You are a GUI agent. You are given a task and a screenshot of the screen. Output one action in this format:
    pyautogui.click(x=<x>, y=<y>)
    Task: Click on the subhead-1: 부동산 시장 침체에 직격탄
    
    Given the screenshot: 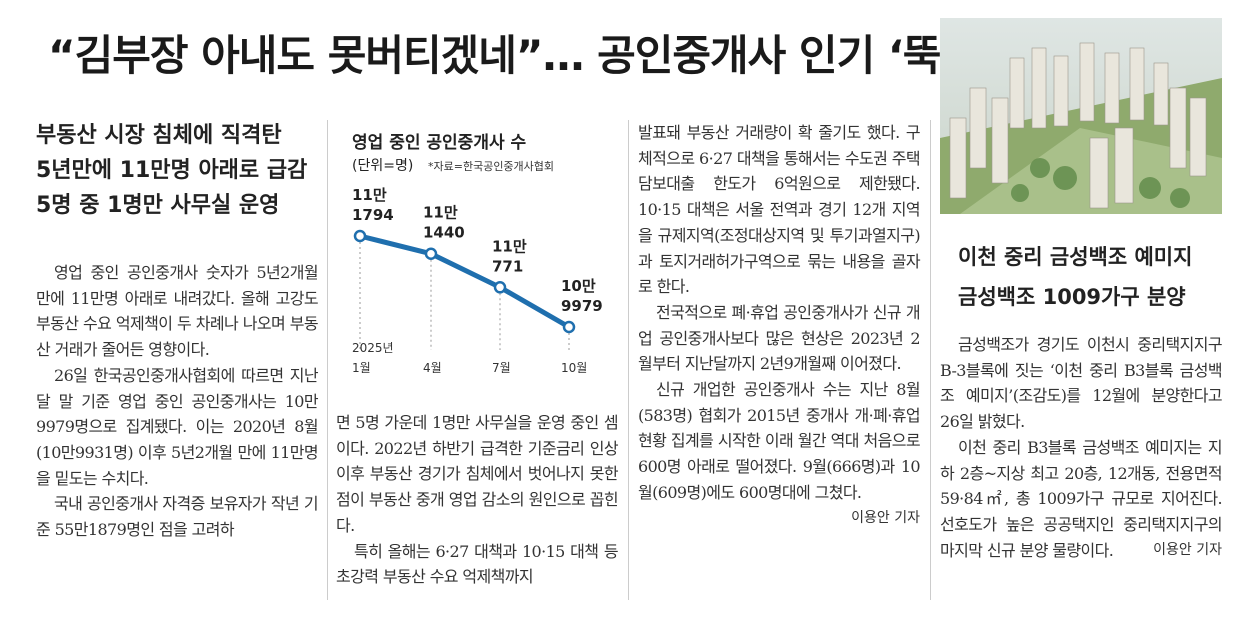 What is the action you would take?
    pyautogui.click(x=159, y=135)
    